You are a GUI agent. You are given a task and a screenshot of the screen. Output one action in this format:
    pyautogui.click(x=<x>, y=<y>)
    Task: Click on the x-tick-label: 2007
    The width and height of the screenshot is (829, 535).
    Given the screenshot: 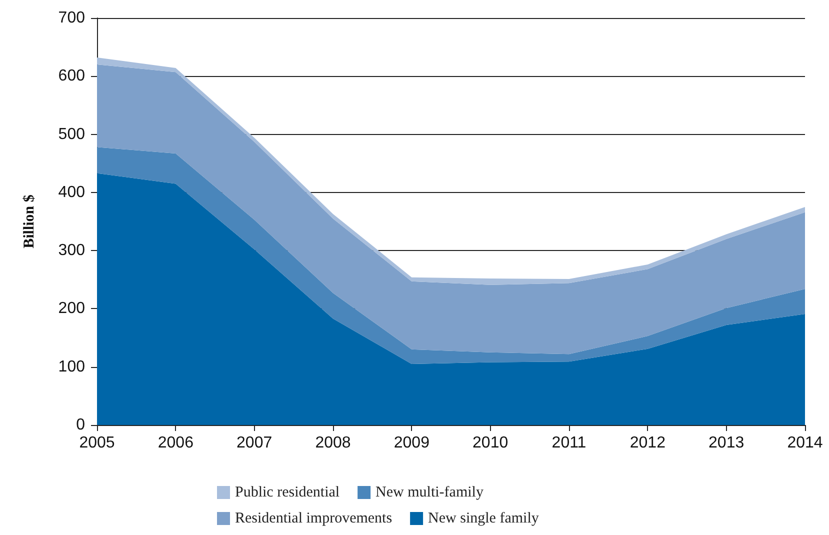 What is the action you would take?
    pyautogui.click(x=254, y=443)
    